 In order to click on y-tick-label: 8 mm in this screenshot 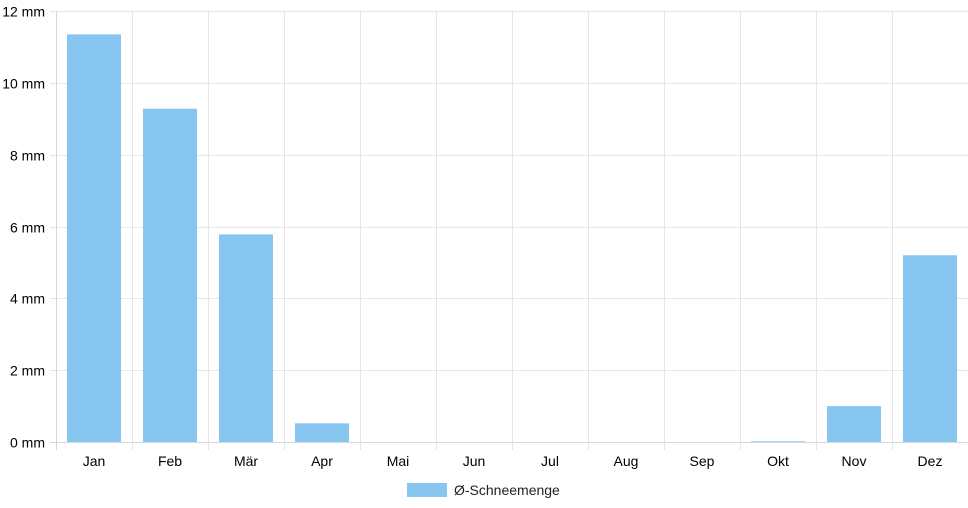, I will do `click(27, 156)`.